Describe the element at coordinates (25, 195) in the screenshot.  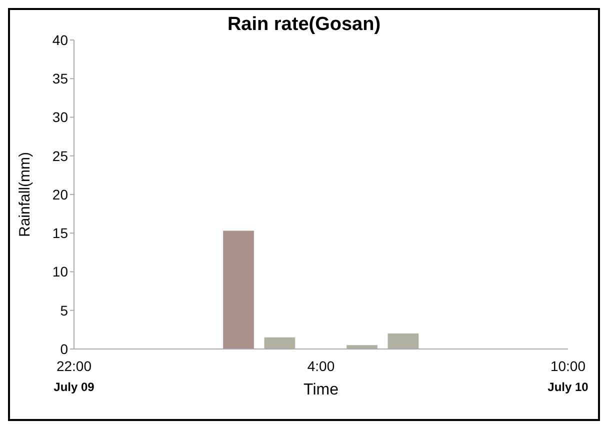
I see `y-axis-title: Rainfall(mm)` at that location.